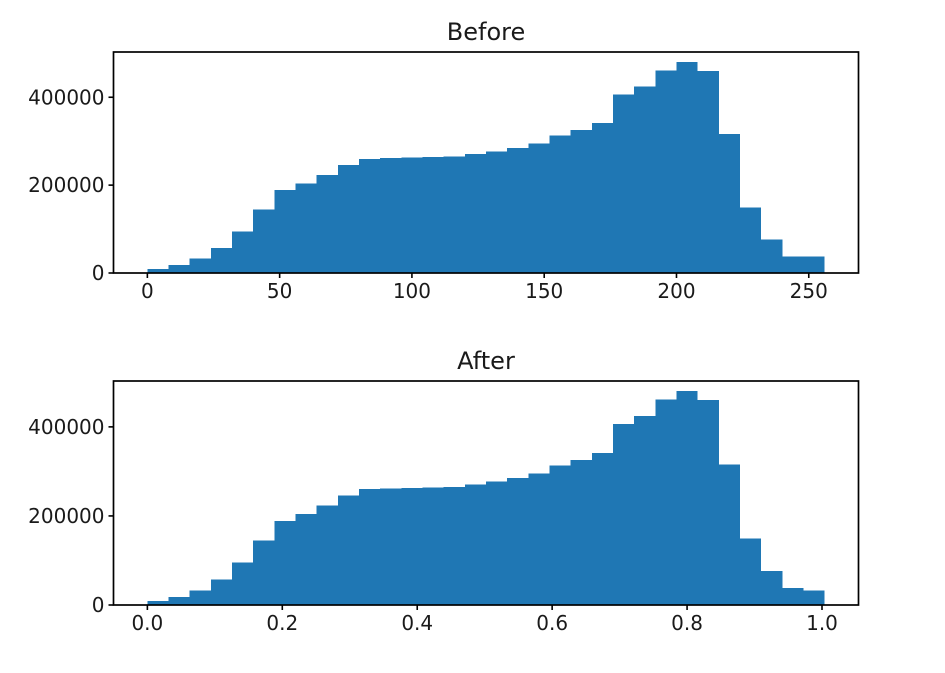  I want to click on x-tick-label: 0.0, so click(147, 623).